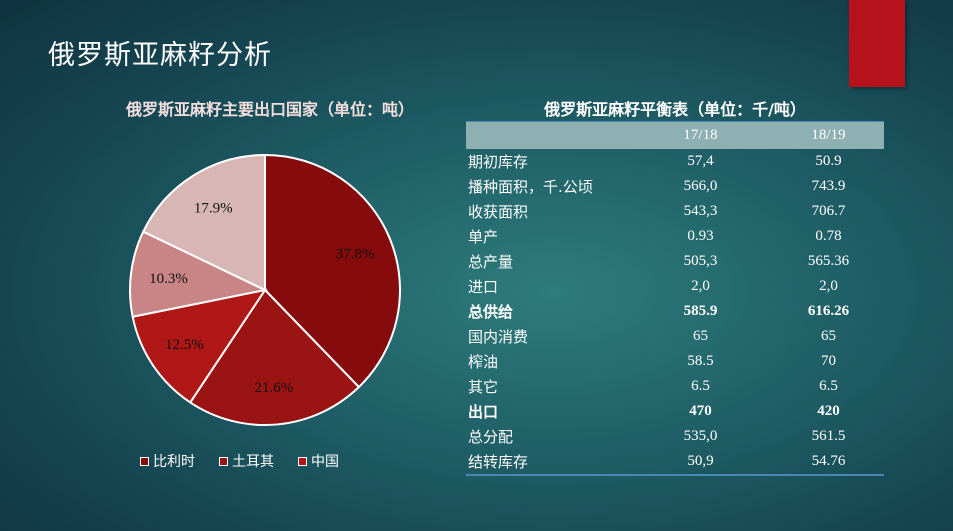 This screenshot has height=531, width=953. Describe the element at coordinates (828, 361) in the screenshot. I see `row-value-1819: 70` at that location.